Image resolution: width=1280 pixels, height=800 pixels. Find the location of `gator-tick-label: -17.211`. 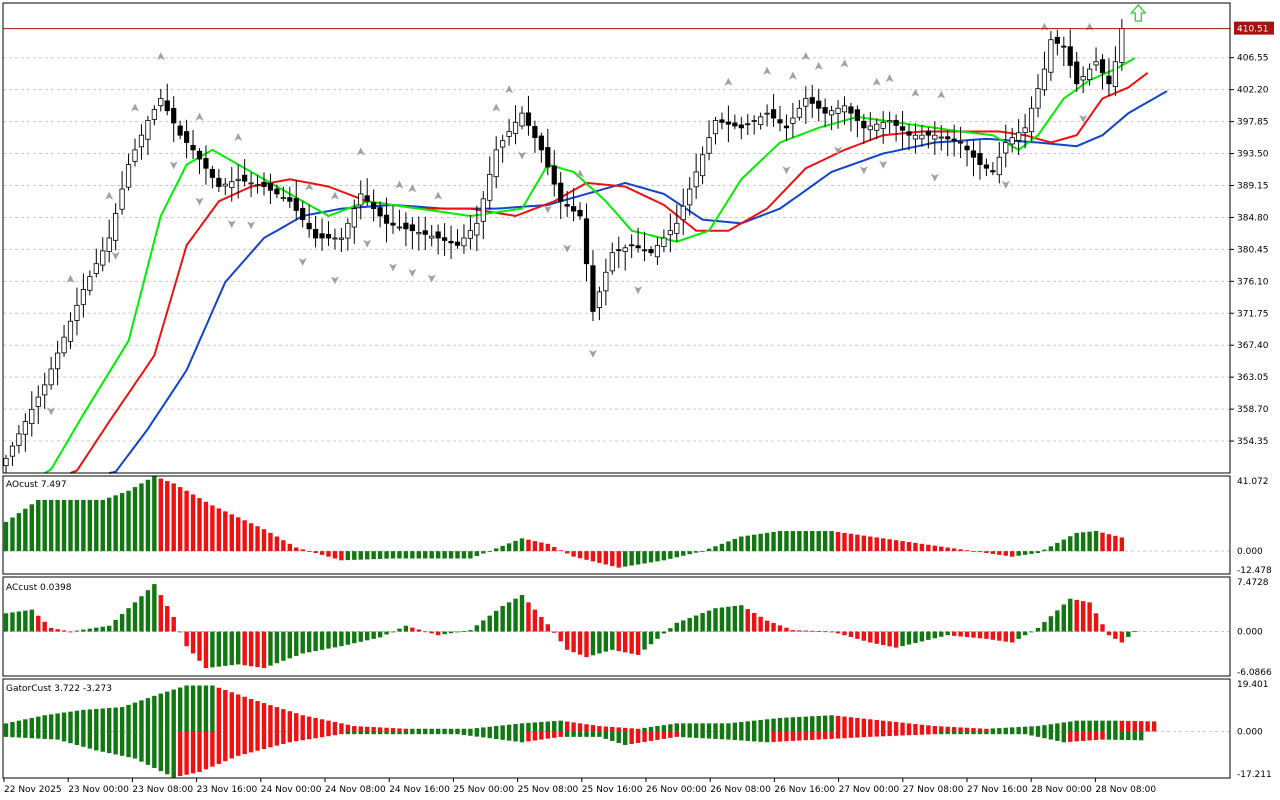

gator-tick-label: -17.211 is located at coordinates (1254, 775).